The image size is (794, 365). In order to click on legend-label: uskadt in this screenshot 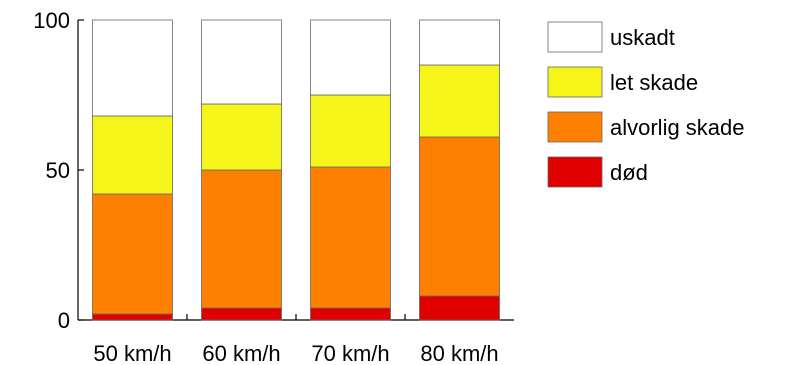, I will do `click(642, 37)`.